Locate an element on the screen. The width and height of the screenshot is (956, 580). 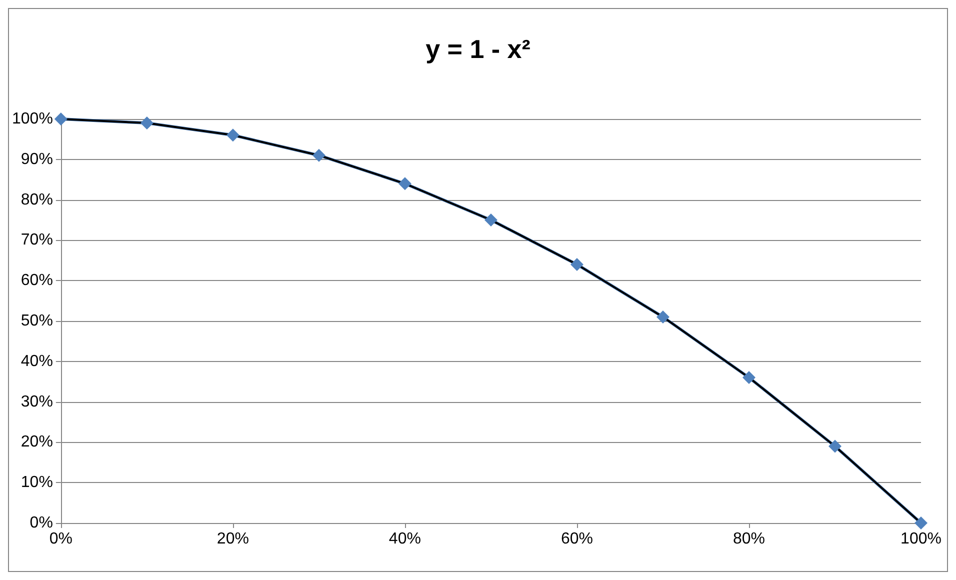
y-tick-label: 20% is located at coordinates (36, 442).